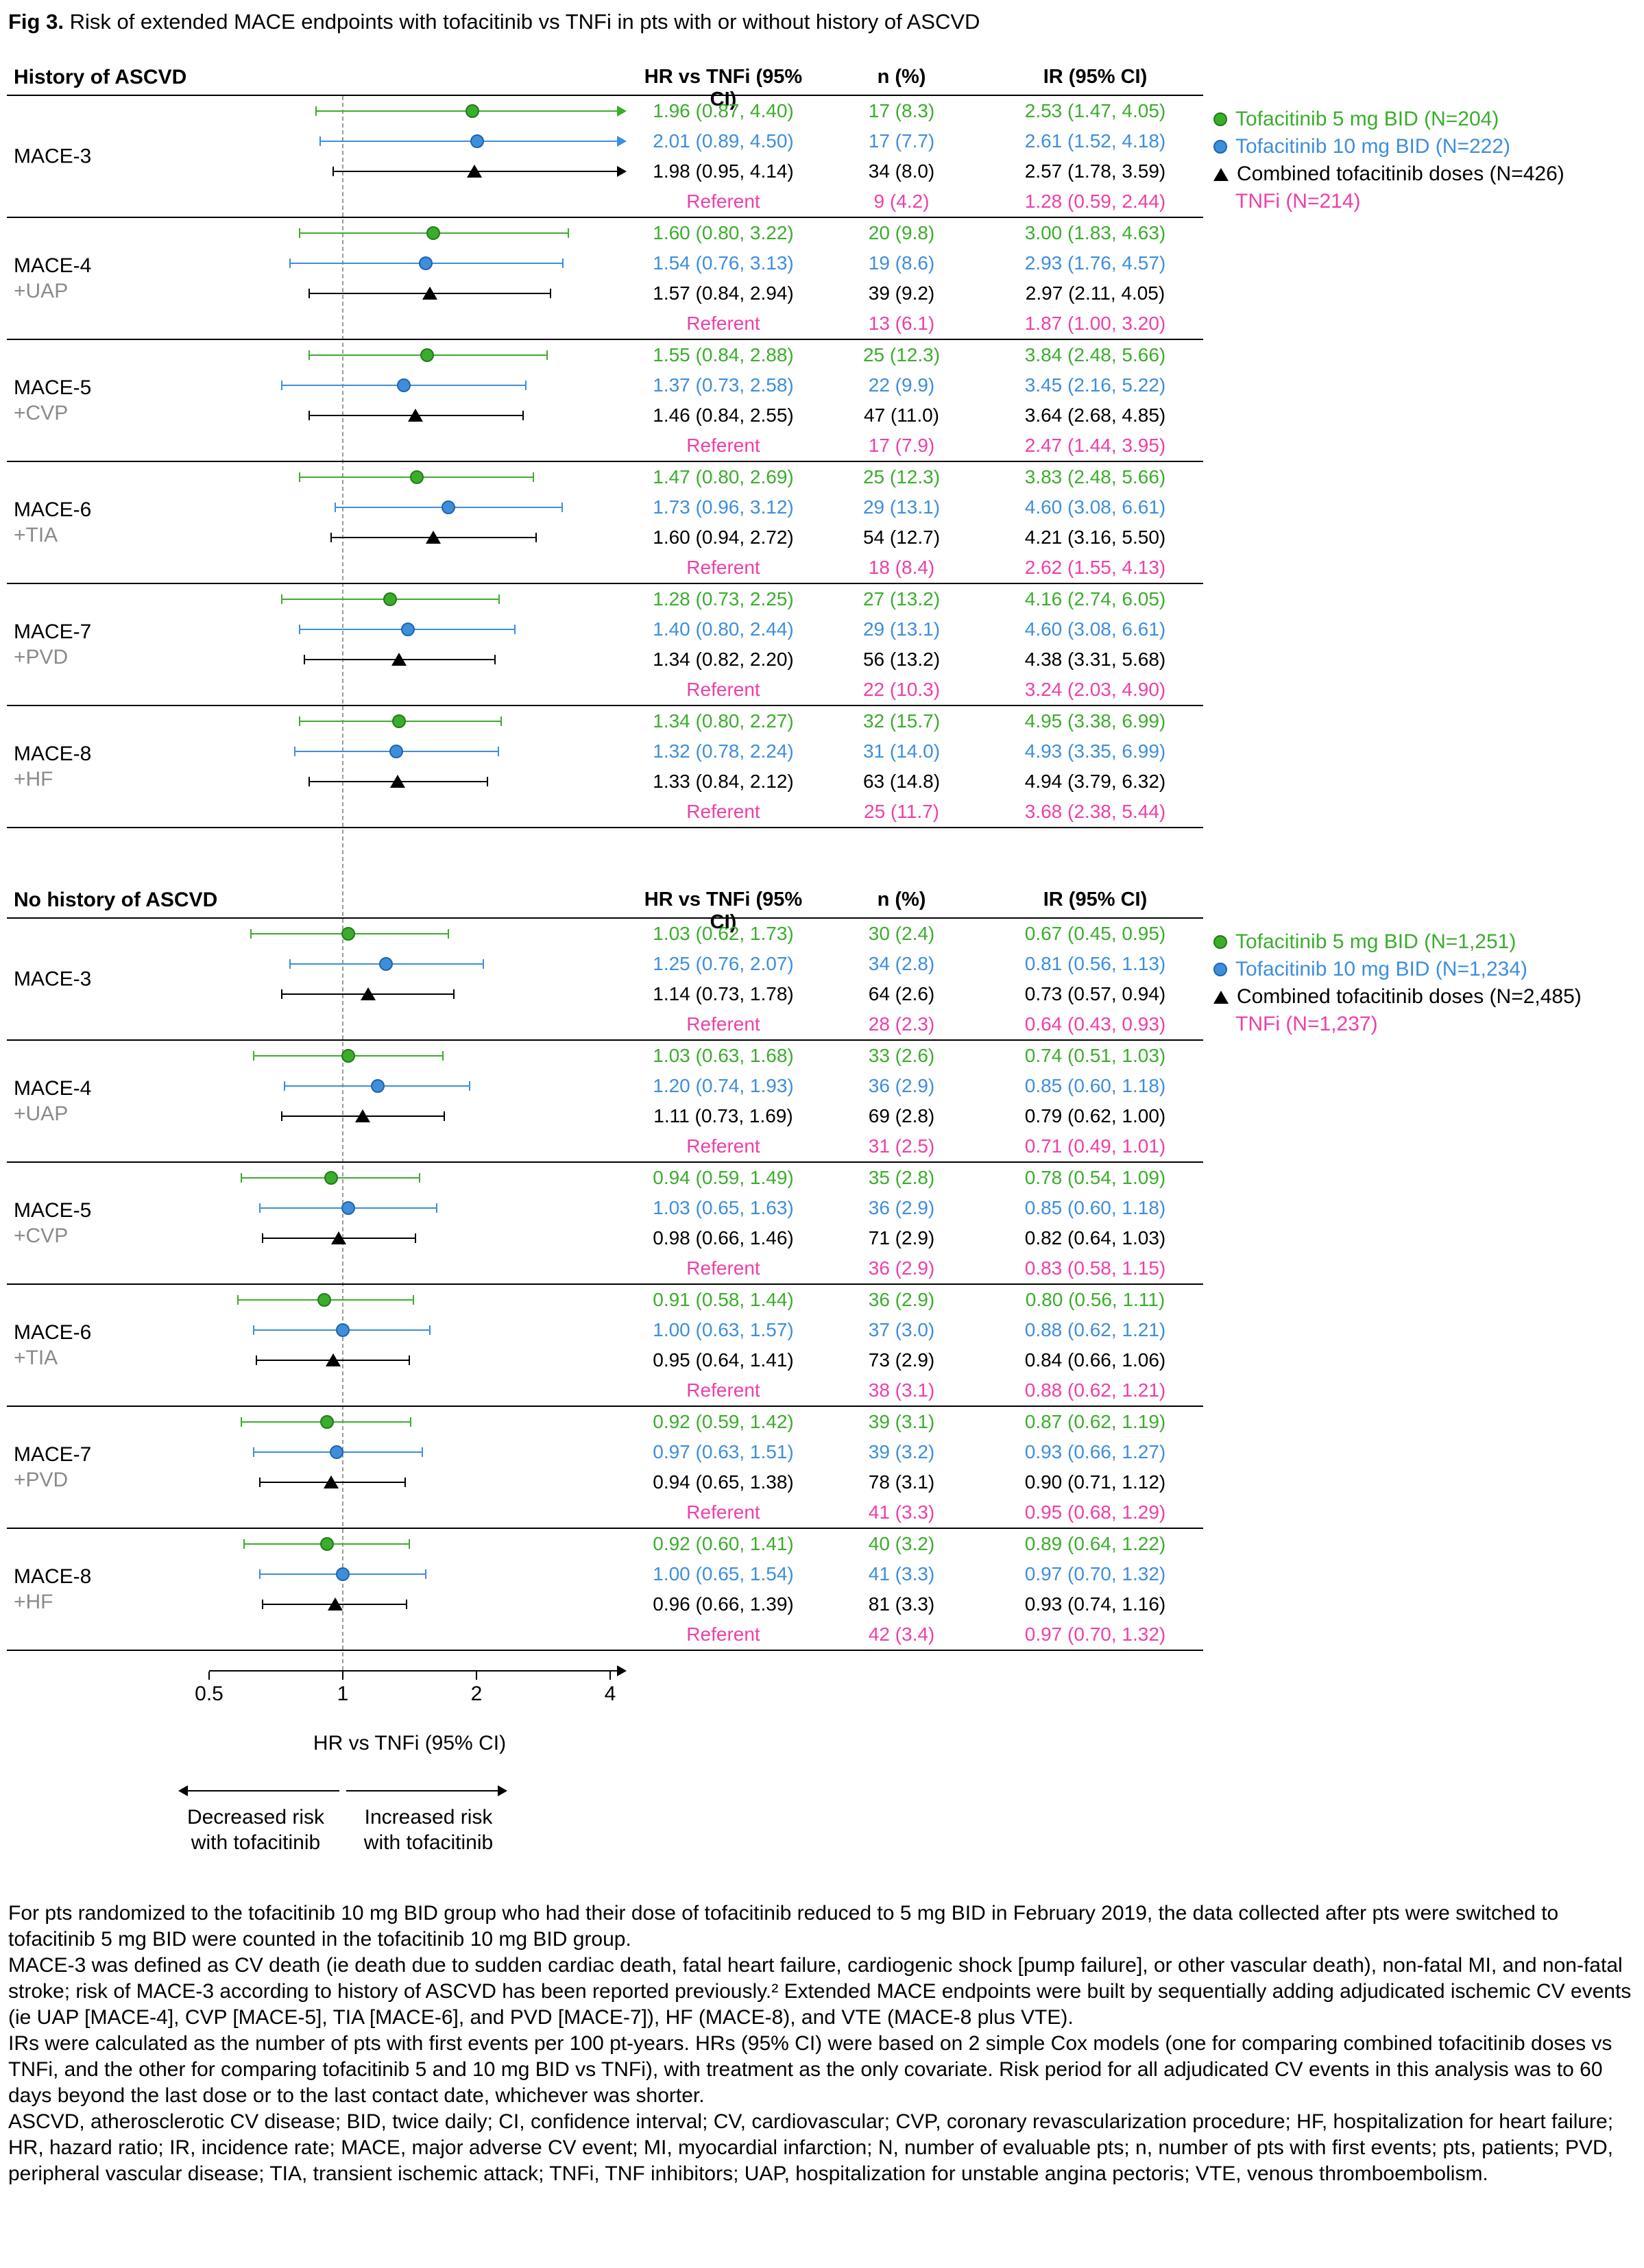  Describe the element at coordinates (52, 980) in the screenshot. I see `group-label: MACE-3` at that location.